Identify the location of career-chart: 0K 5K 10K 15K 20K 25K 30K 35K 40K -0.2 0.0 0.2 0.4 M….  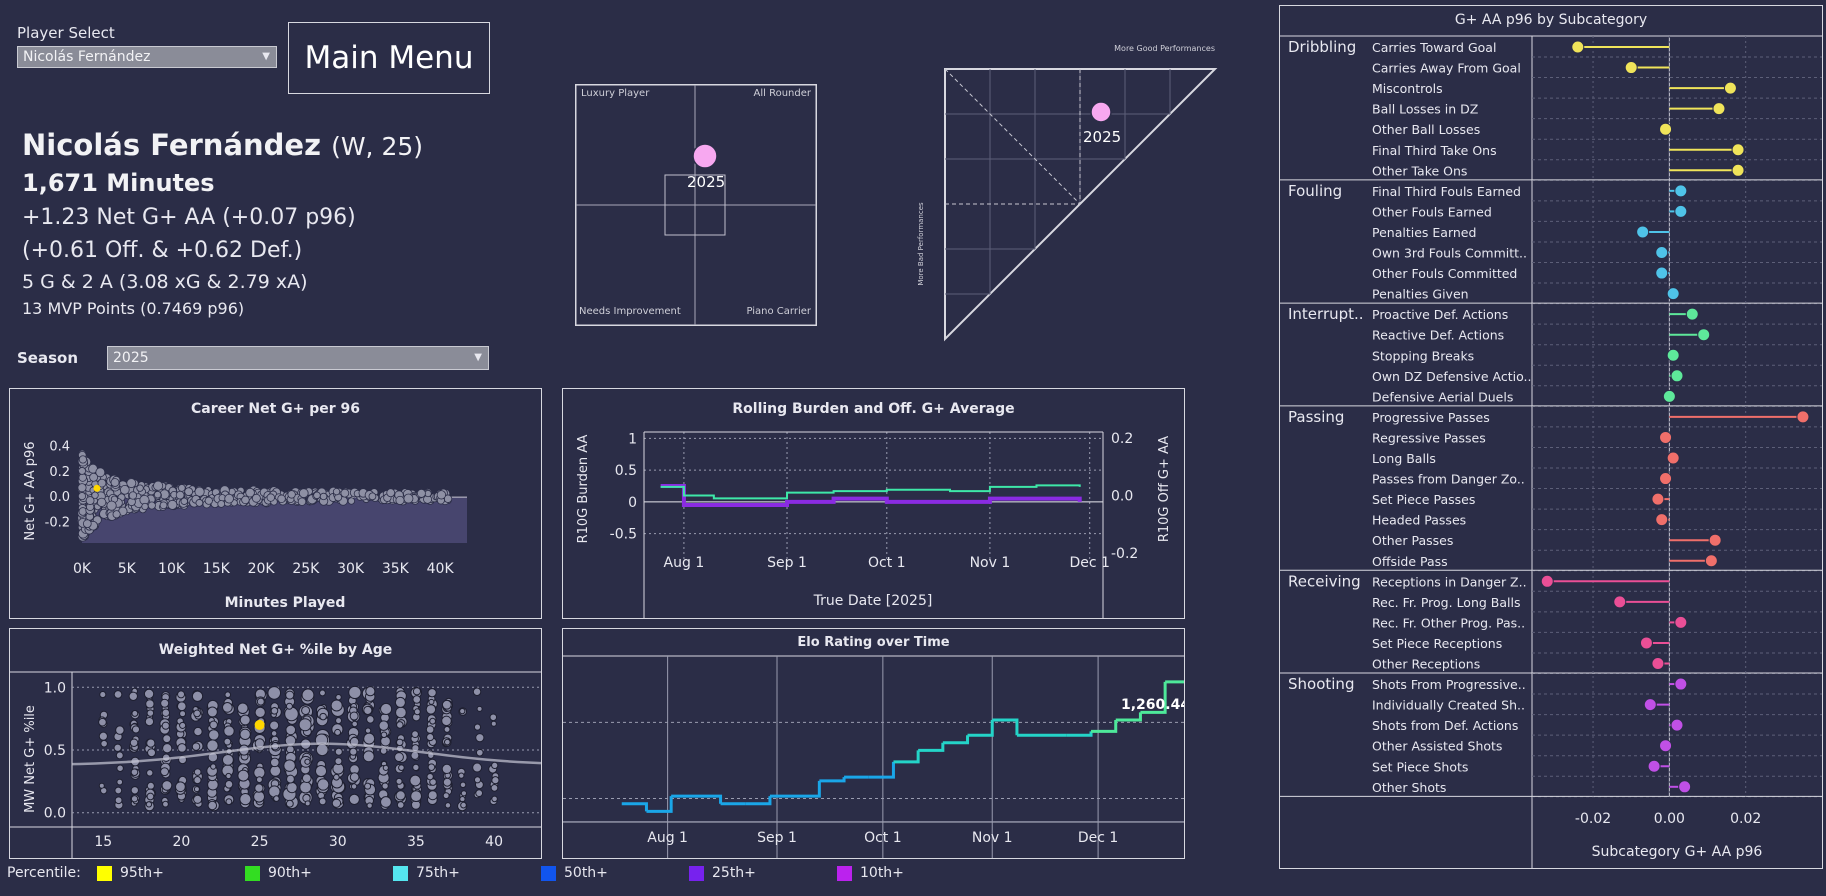
(245, 525).